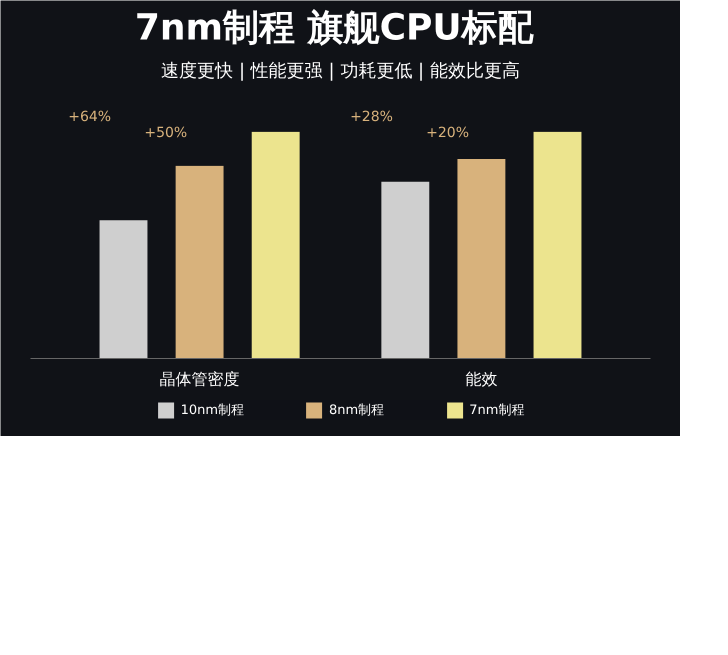  What do you see at coordinates (90, 117) in the screenshot?
I see `text: +64%` at bounding box center [90, 117].